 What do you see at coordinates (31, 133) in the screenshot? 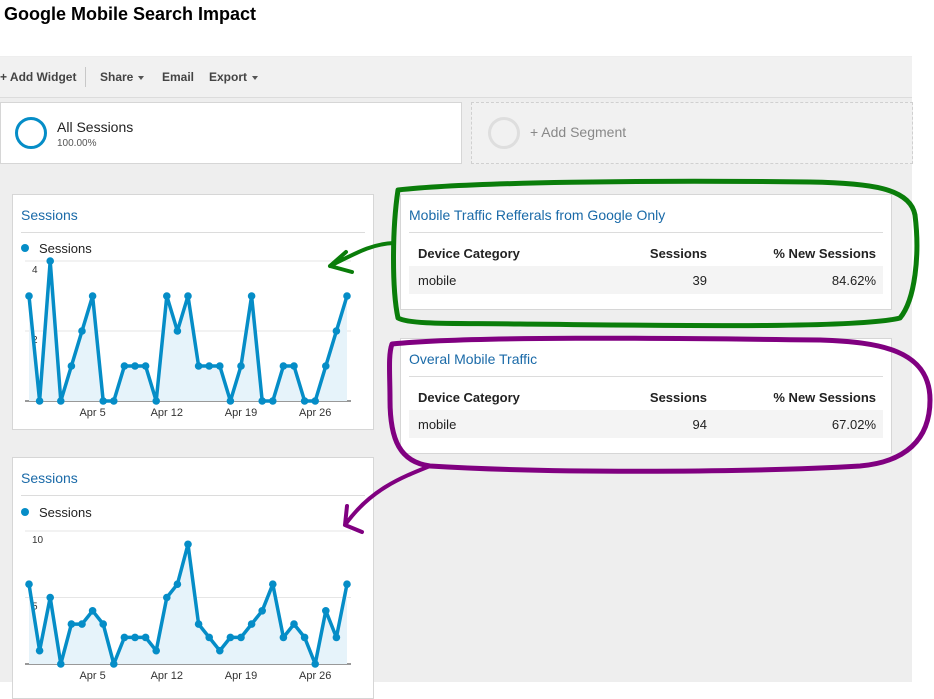
I see `segment-ring-icon` at bounding box center [31, 133].